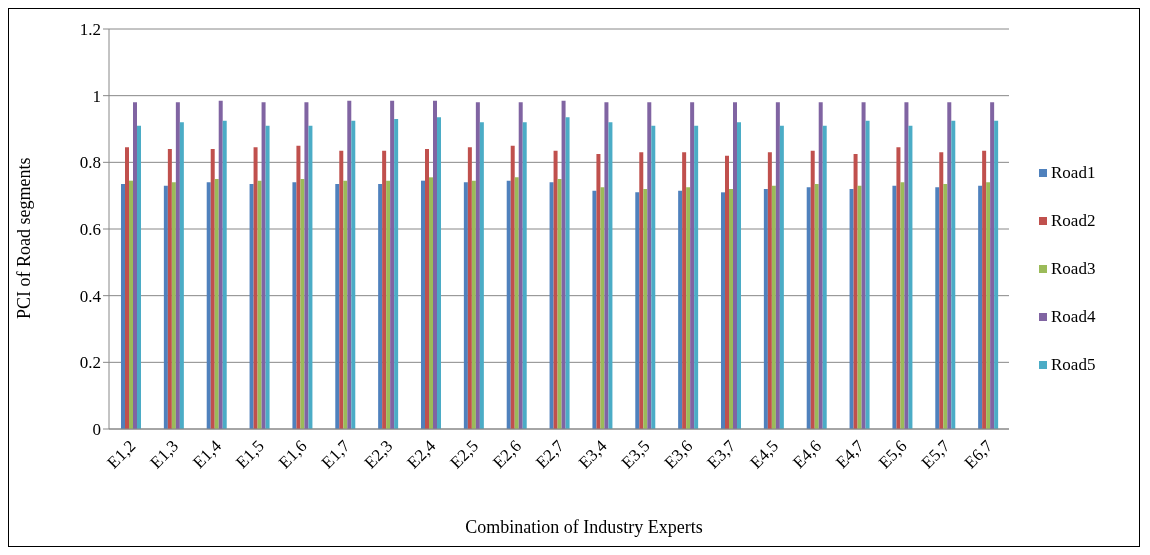  Describe the element at coordinates (90, 163) in the screenshot. I see `y-tick-label: 0.8` at that location.